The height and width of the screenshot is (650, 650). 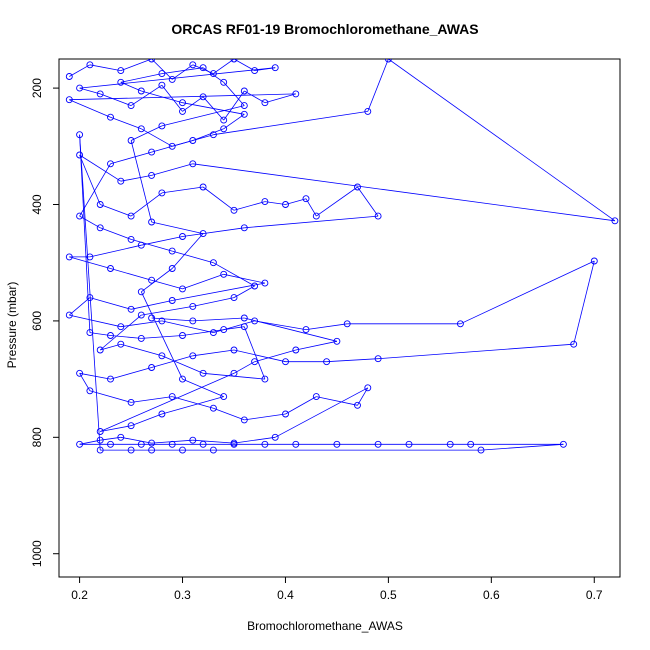 What do you see at coordinates (37, 321) in the screenshot?
I see `y-tick-label: 600` at bounding box center [37, 321].